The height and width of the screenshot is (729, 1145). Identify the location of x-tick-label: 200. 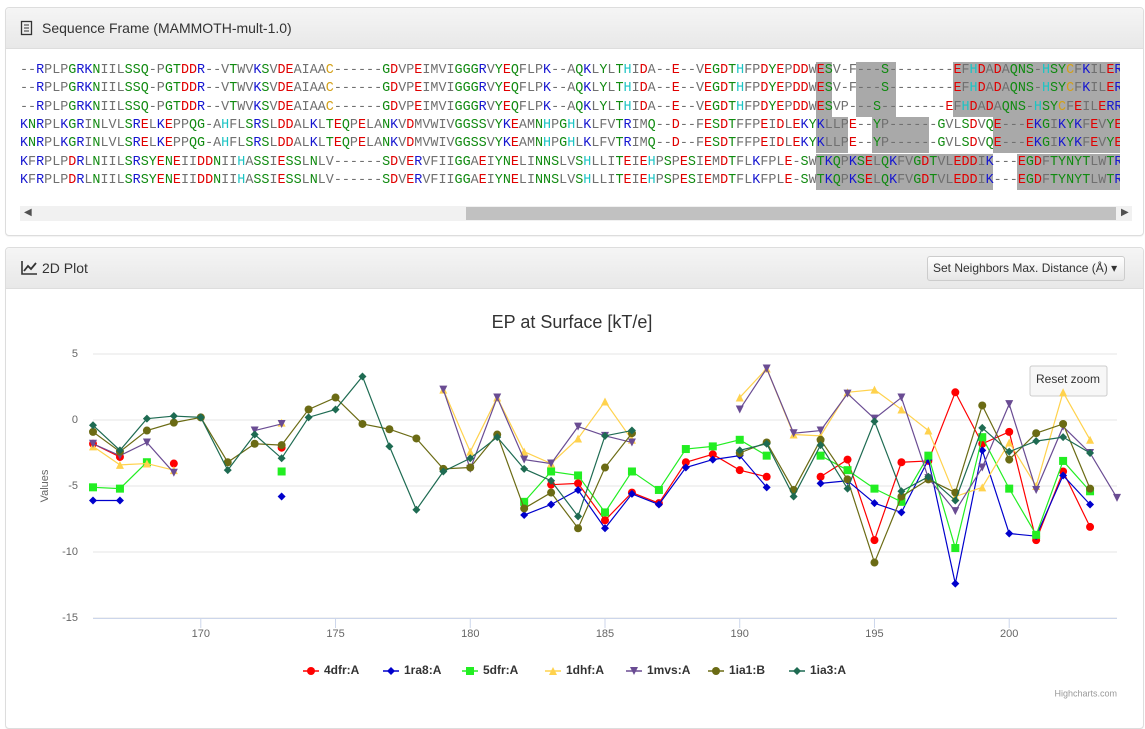
(1009, 634).